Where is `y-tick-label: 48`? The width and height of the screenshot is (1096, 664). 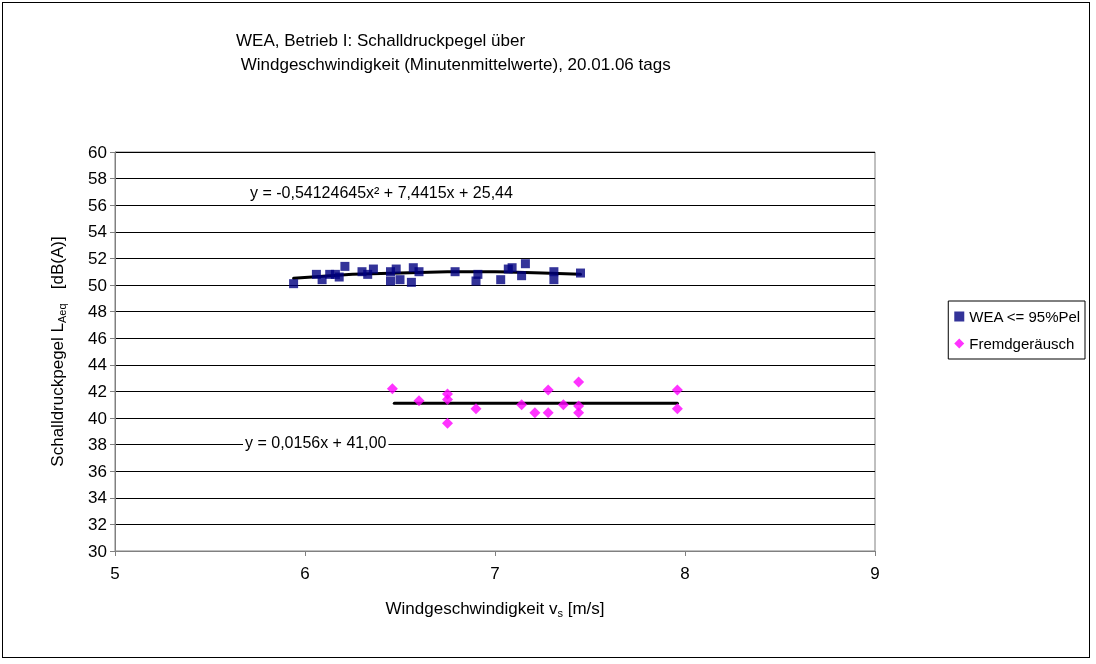 y-tick-label: 48 is located at coordinates (97, 312).